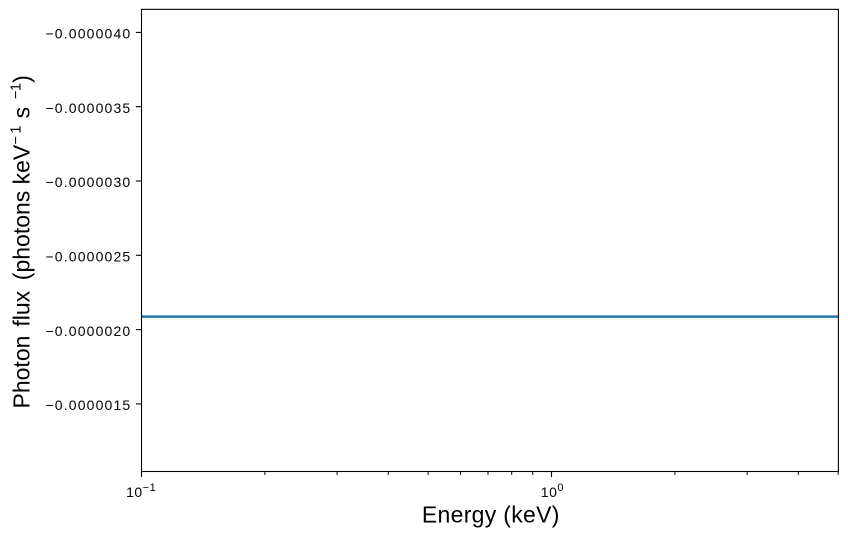 Image resolution: width=848 pixels, height=535 pixels. Describe the element at coordinates (88, 405) in the screenshot. I see `svg-text: −0.0000015` at that location.